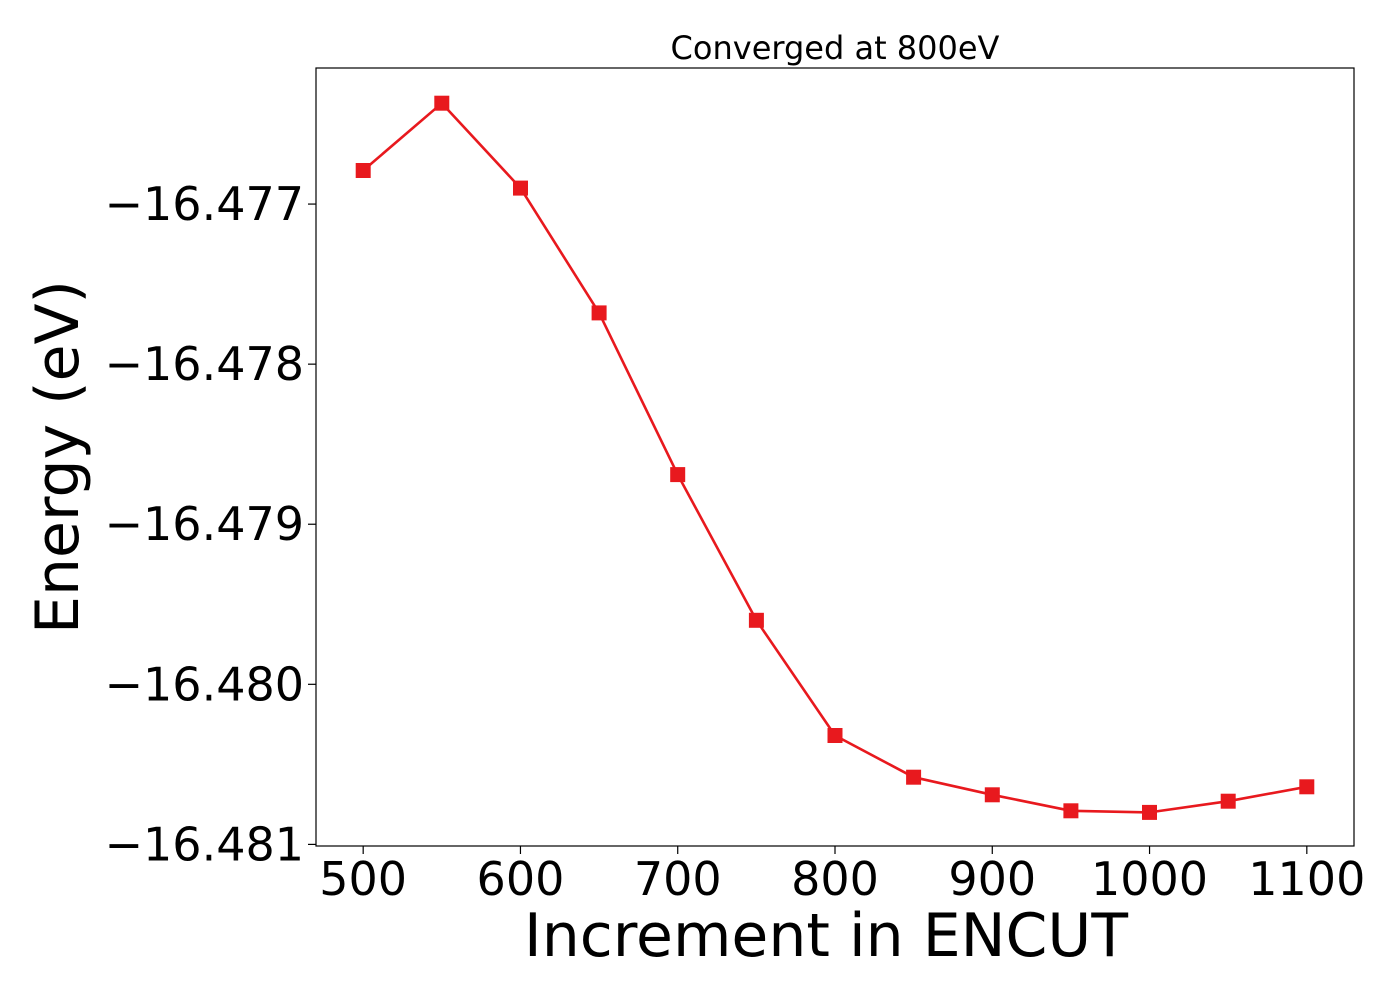 This screenshot has height=1000, width=1400. I want to click on x-axis-label: Increment in ENCUT, so click(826, 936).